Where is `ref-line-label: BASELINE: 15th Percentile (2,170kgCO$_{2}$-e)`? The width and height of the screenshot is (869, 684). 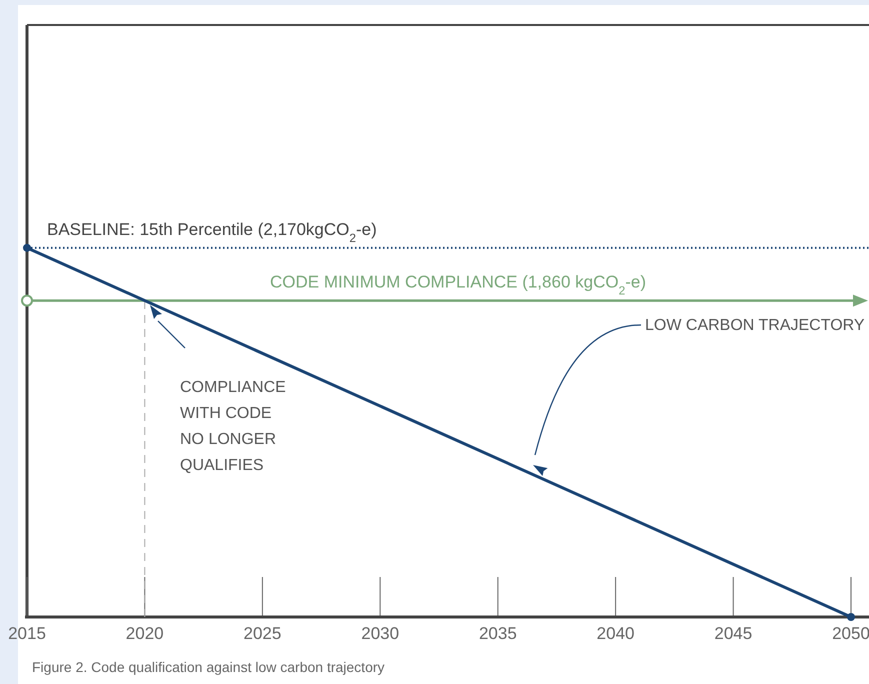 ref-line-label: BASELINE: 15th Percentile (2,170kgCO$_{2}$-e) is located at coordinates (212, 232).